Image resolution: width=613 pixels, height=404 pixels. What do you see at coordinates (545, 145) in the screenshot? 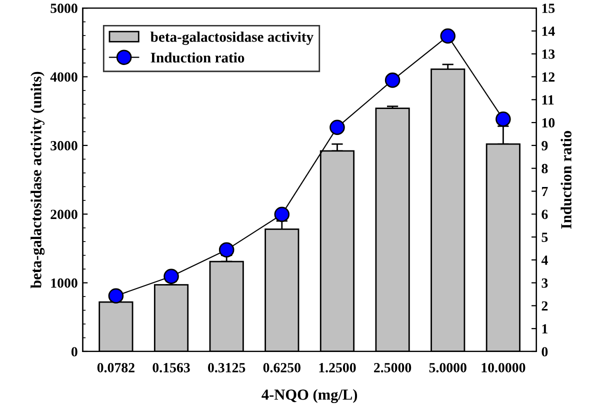
I see `y2-tick-label: 9` at bounding box center [545, 145].